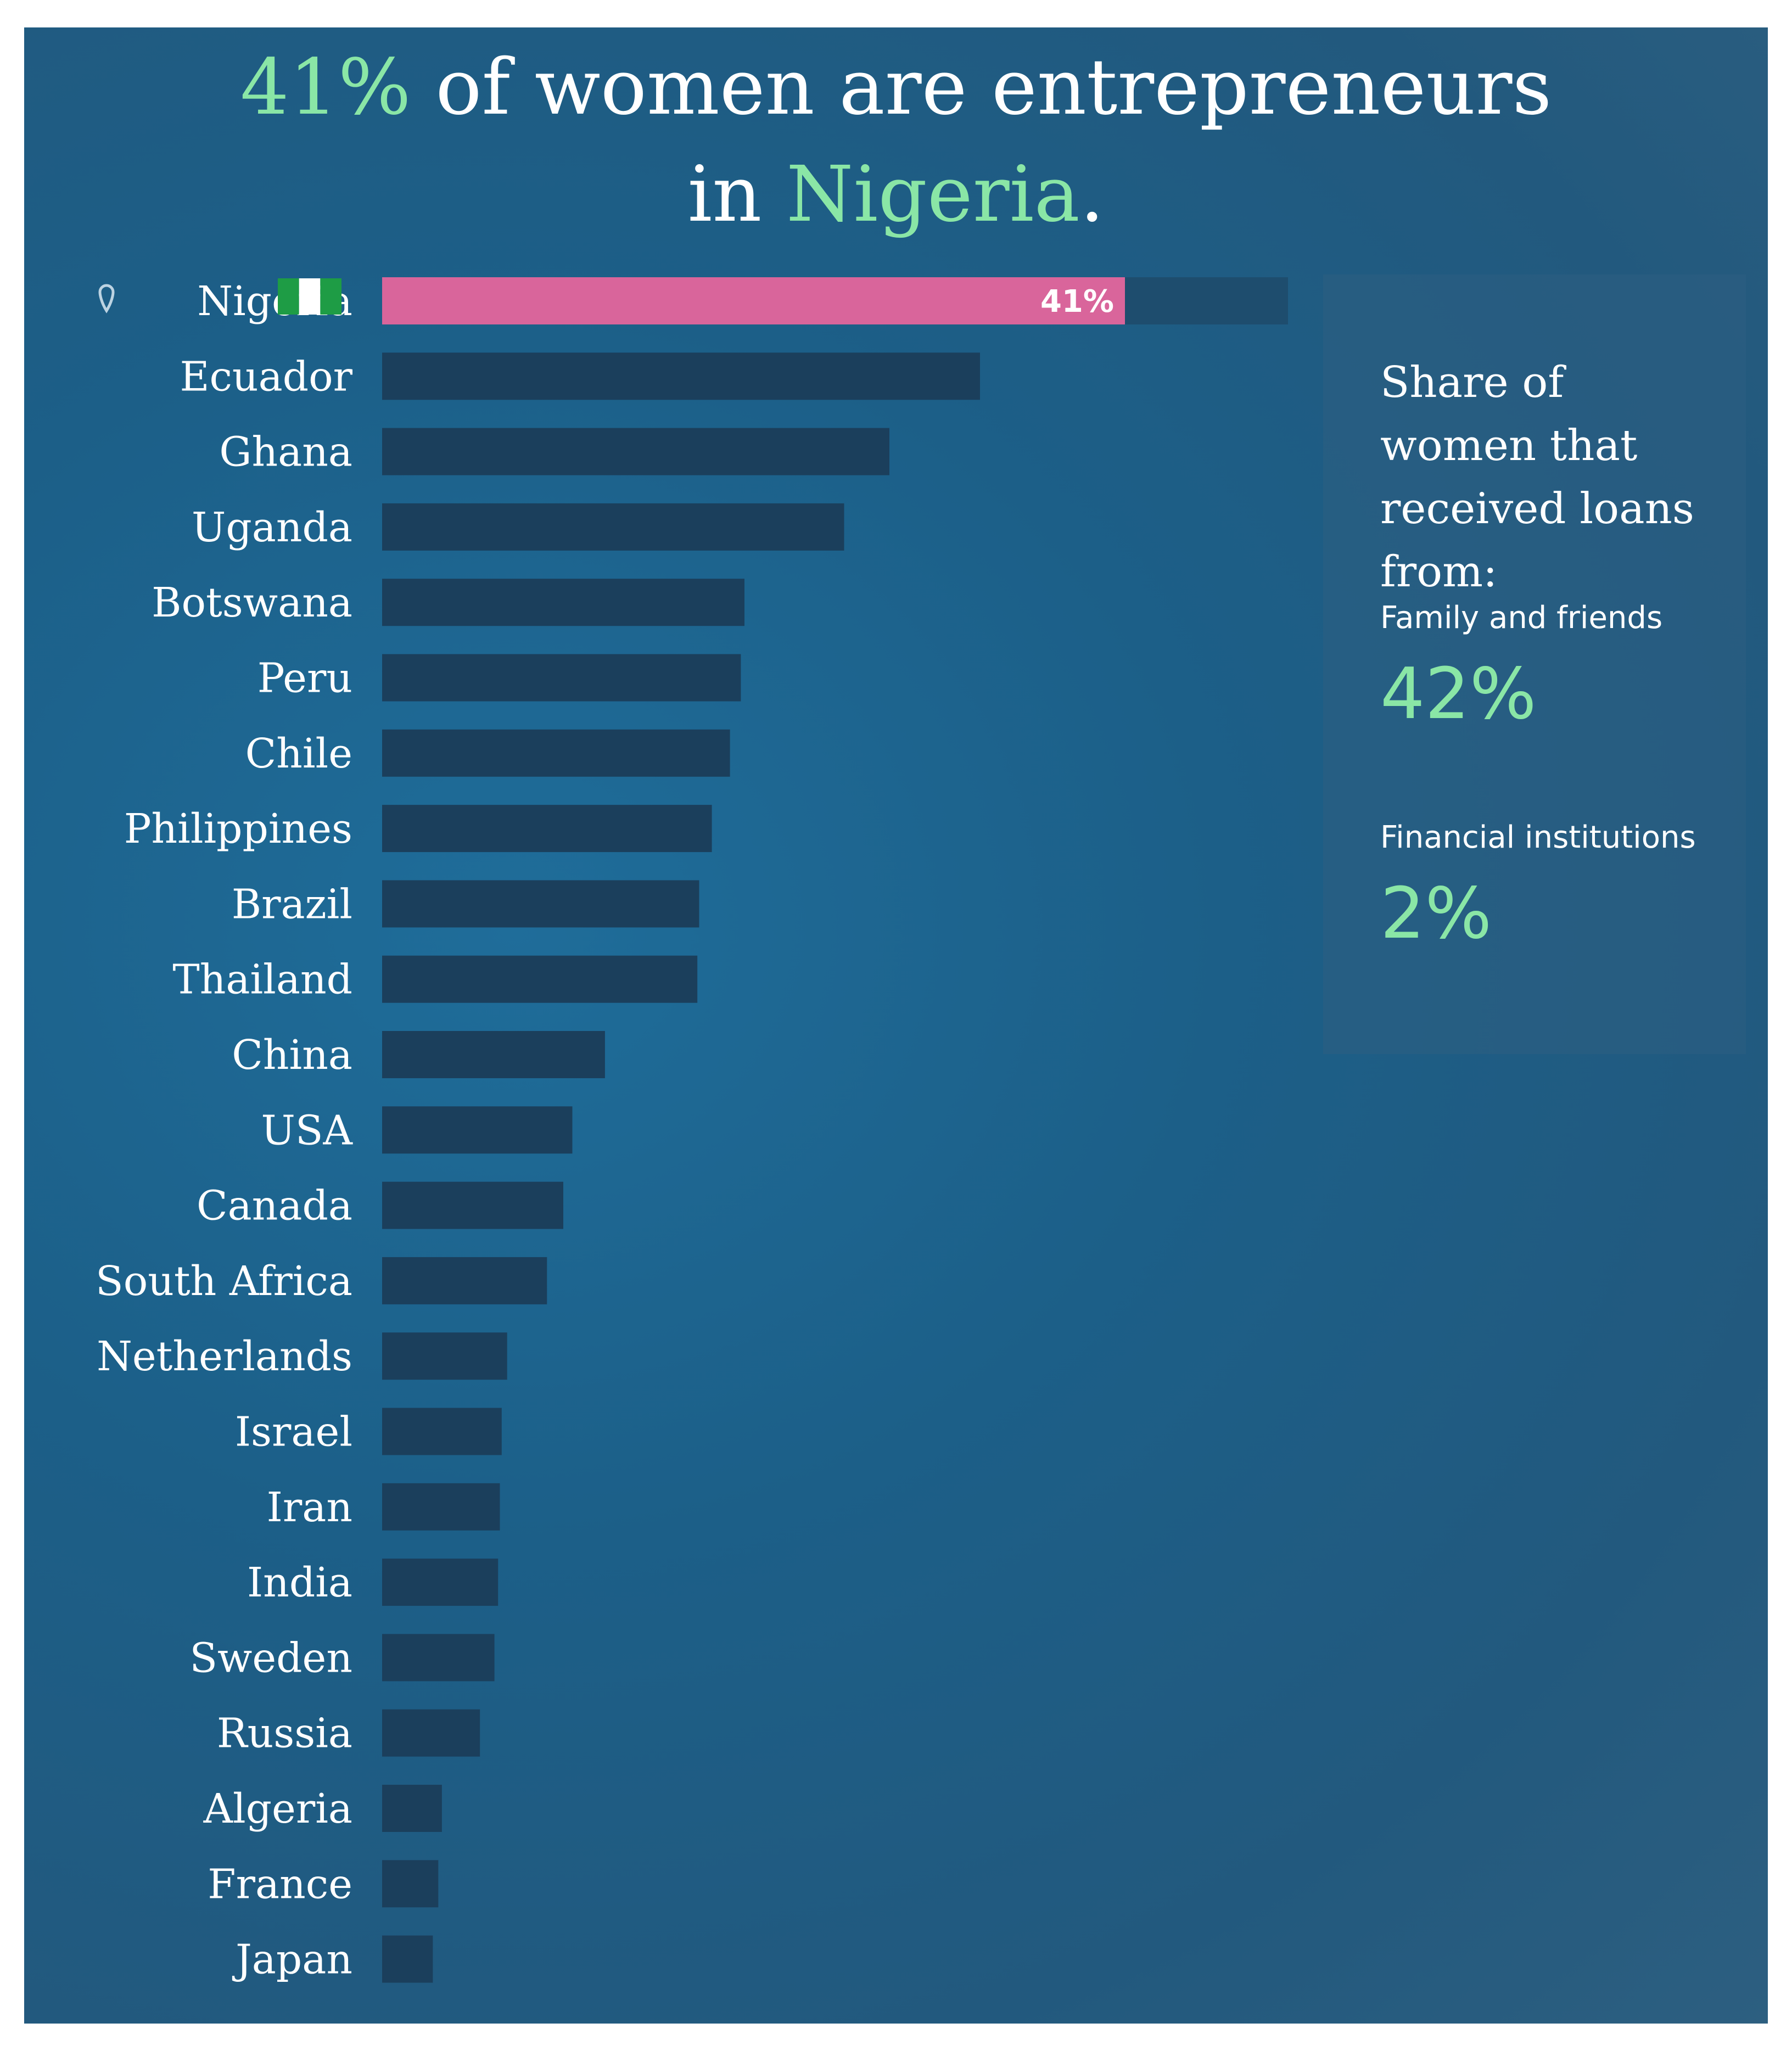  What do you see at coordinates (1538, 837) in the screenshot?
I see `financial-institutions-label: Financial institutions` at bounding box center [1538, 837].